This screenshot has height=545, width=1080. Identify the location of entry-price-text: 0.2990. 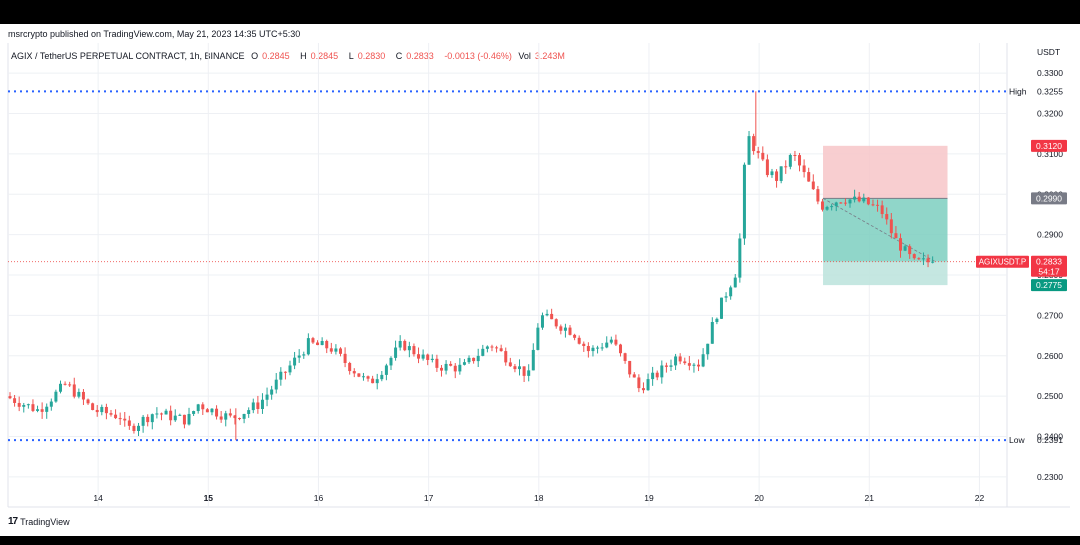
(1049, 198).